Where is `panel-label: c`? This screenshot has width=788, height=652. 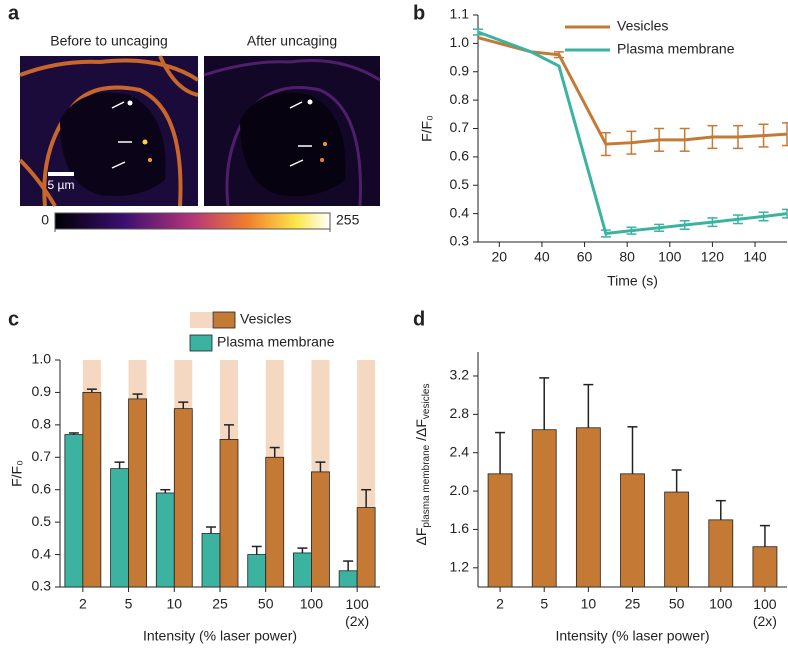
panel-label: c is located at coordinates (13, 319).